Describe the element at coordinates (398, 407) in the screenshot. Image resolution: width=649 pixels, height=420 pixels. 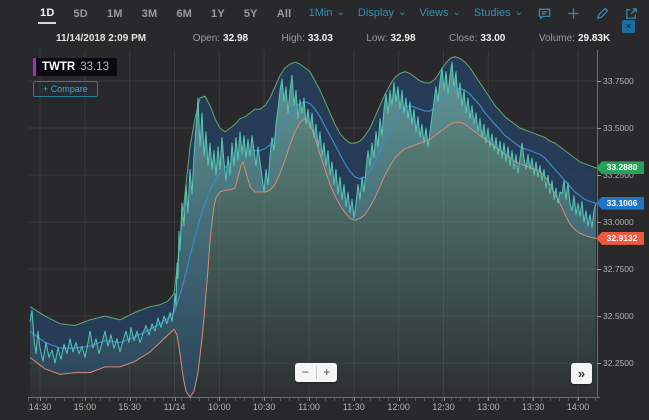
I see `time-axis-label: 12:00` at that location.